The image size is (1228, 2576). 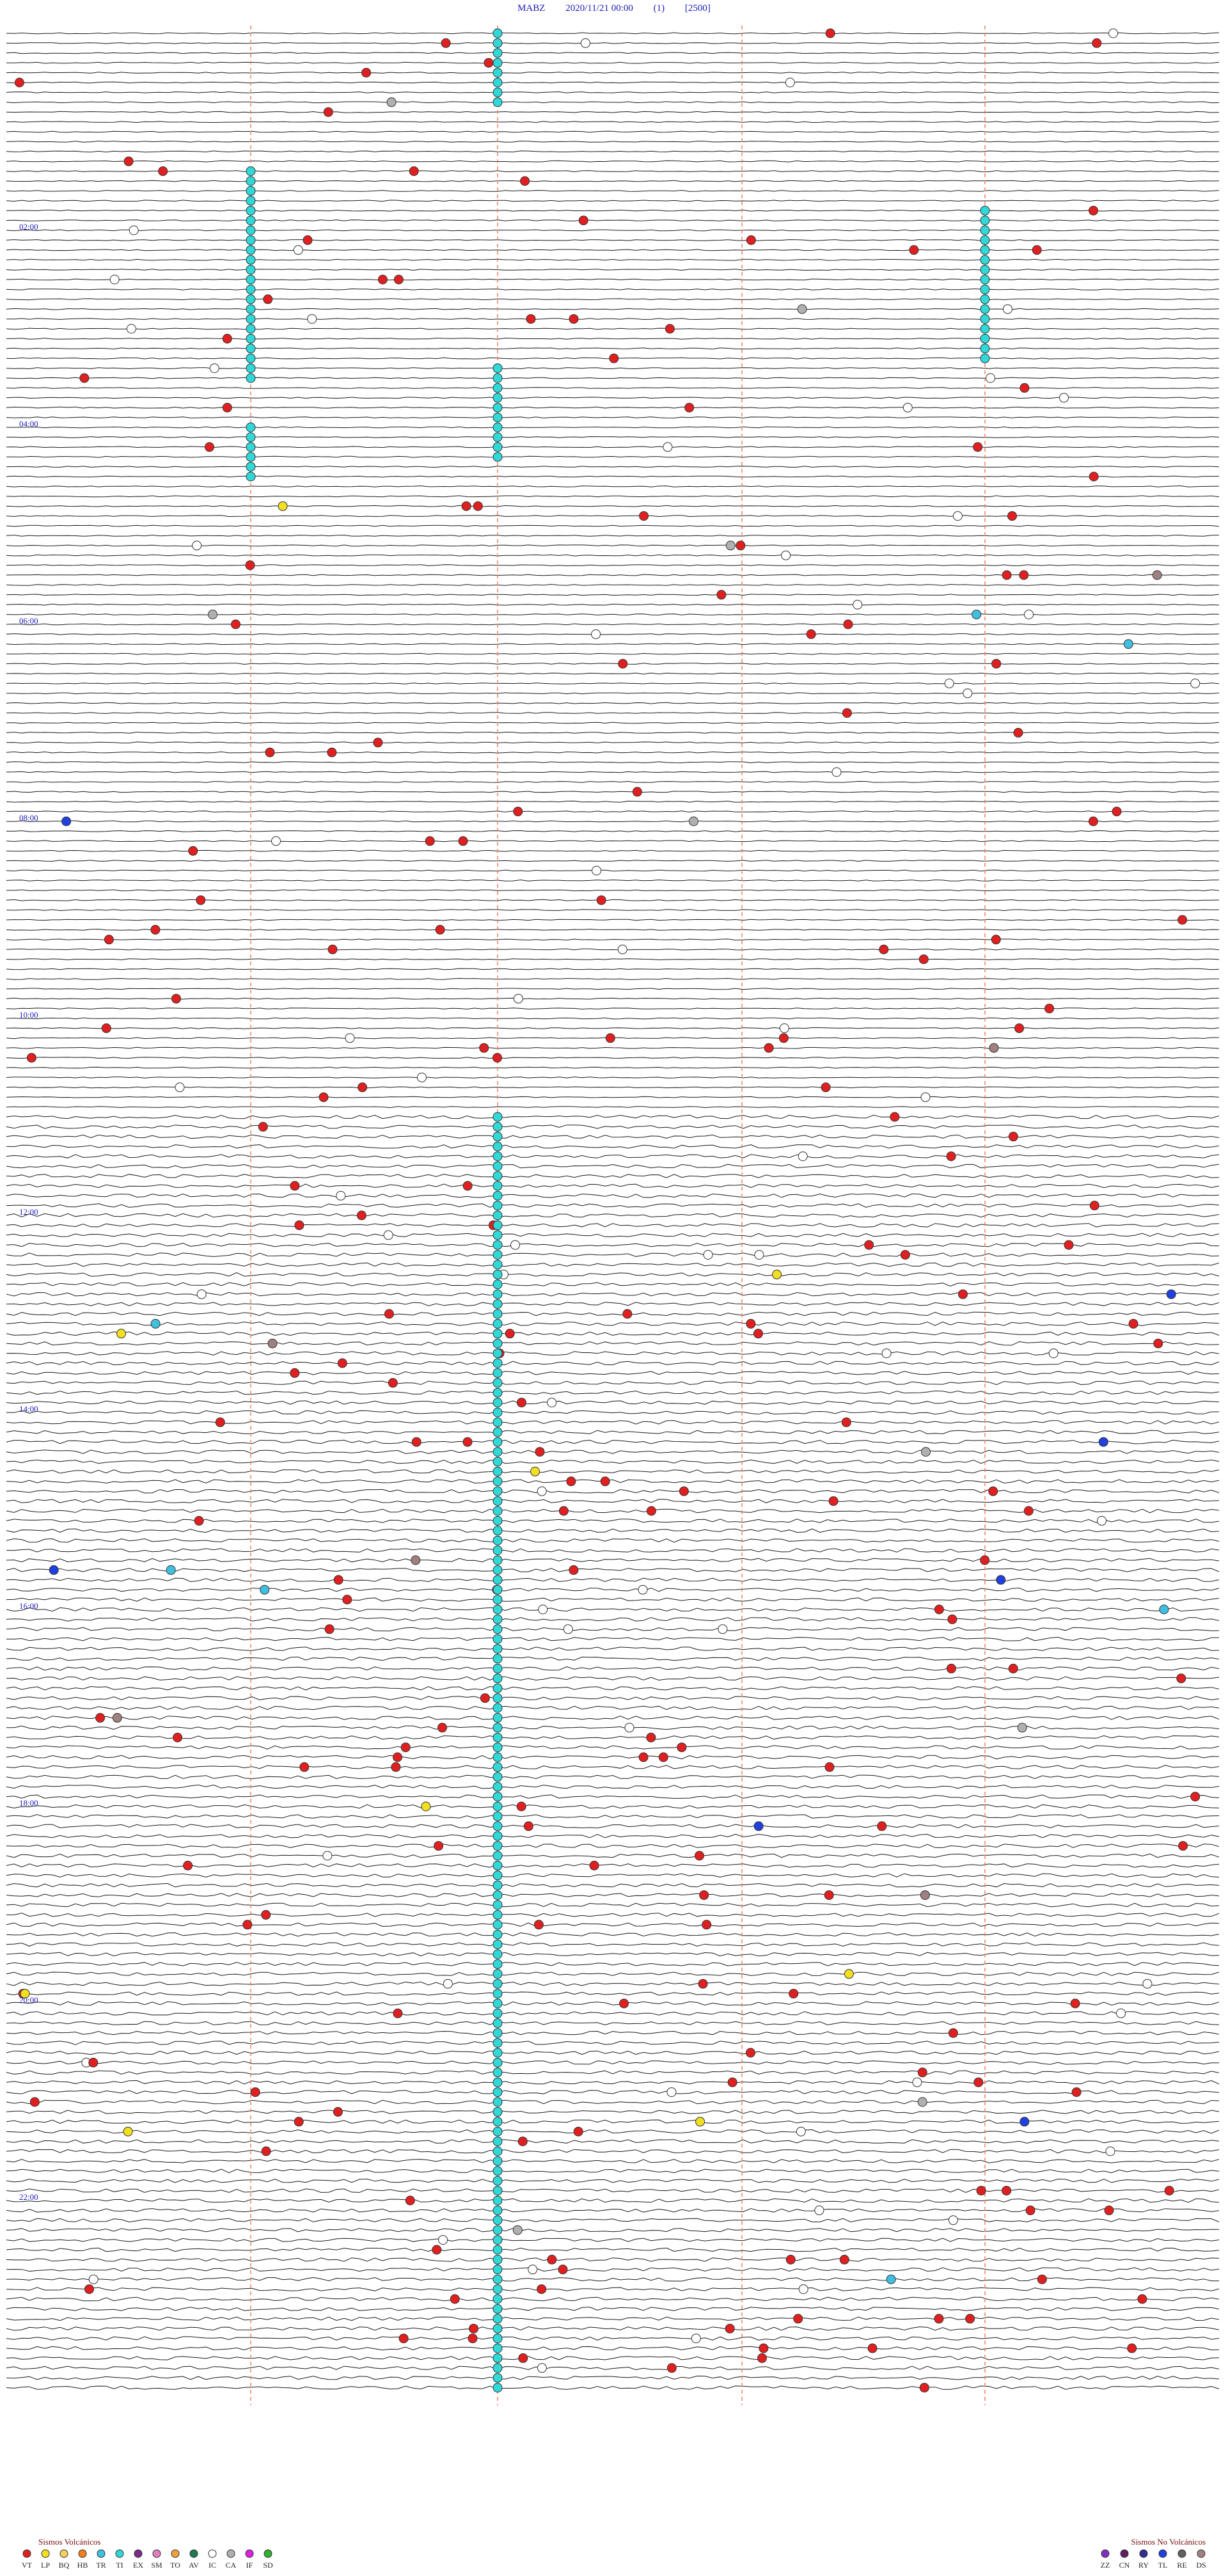 I want to click on amplitude-scale: [2500], so click(x=697, y=8).